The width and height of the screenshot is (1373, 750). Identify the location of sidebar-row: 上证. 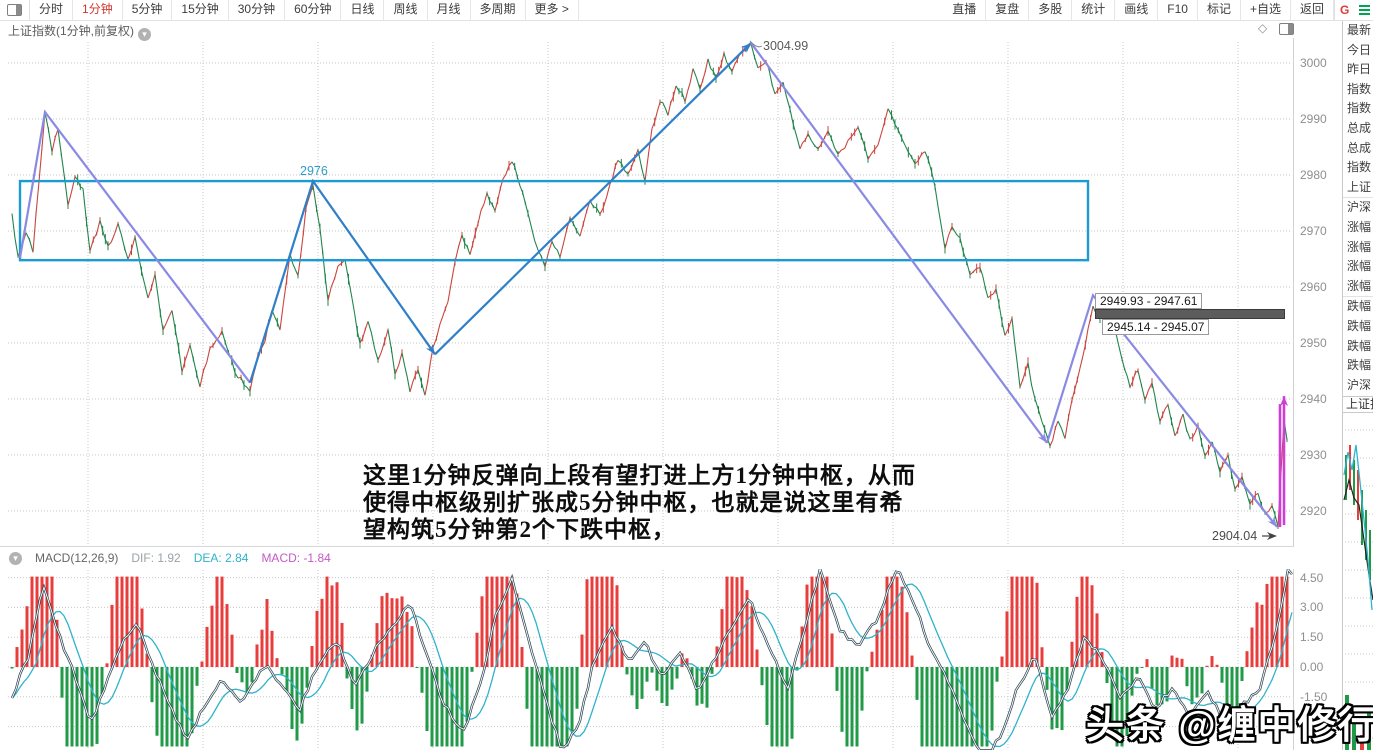
(1358, 188).